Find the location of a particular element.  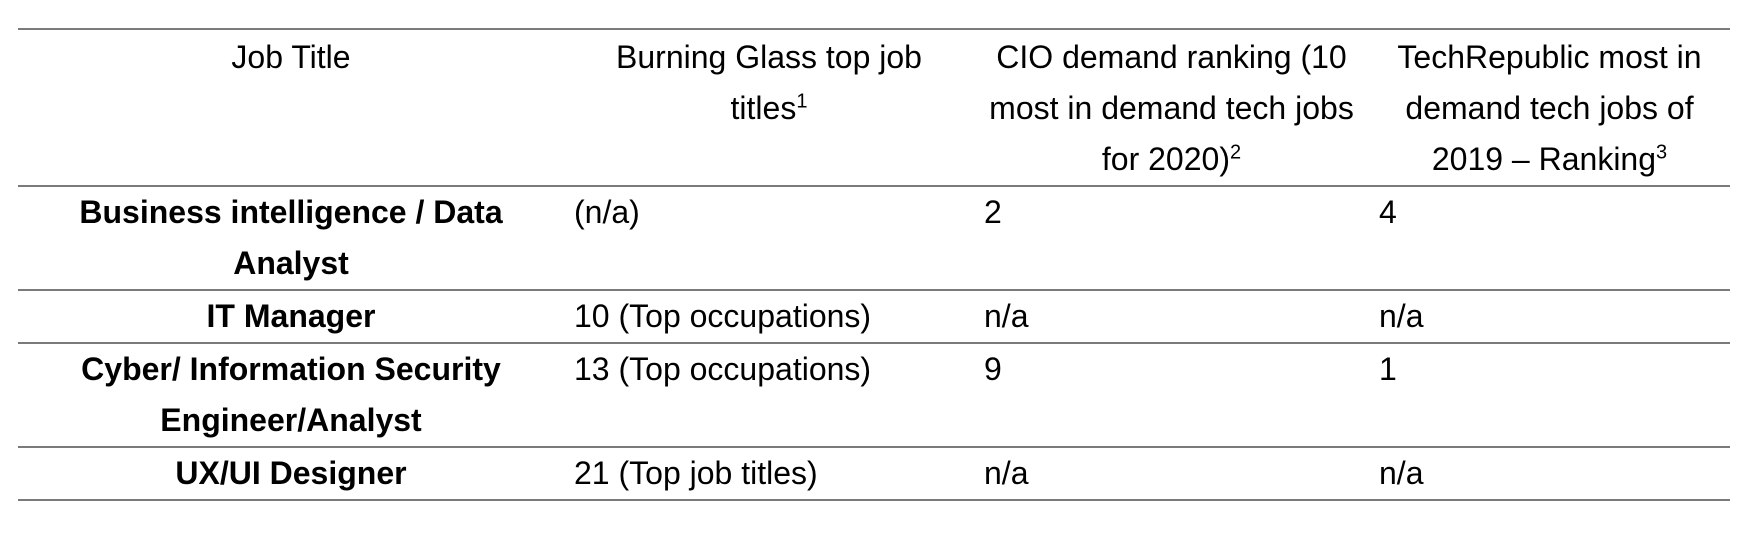

burning-glass-cell: (n/a) is located at coordinates (607, 212).